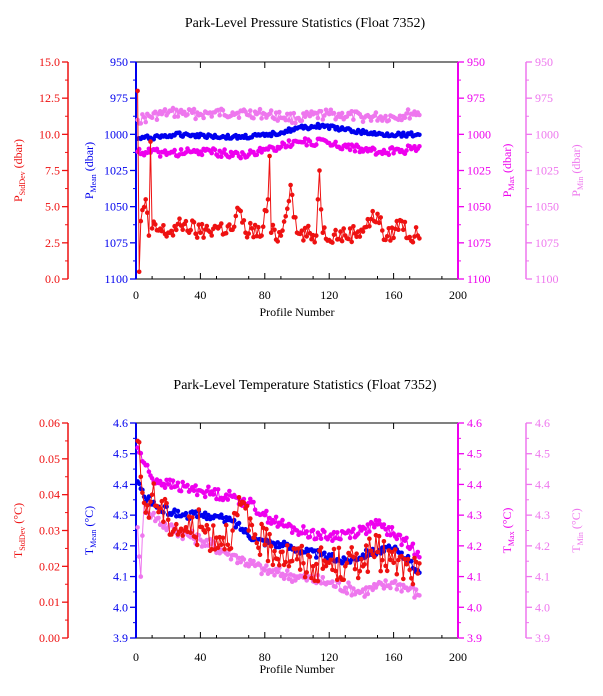  Describe the element at coordinates (555, 170) in the screenshot. I see `y-axis-min: 1100 1075 1050 1025 1000 975 950 PMin (dbar)` at that location.